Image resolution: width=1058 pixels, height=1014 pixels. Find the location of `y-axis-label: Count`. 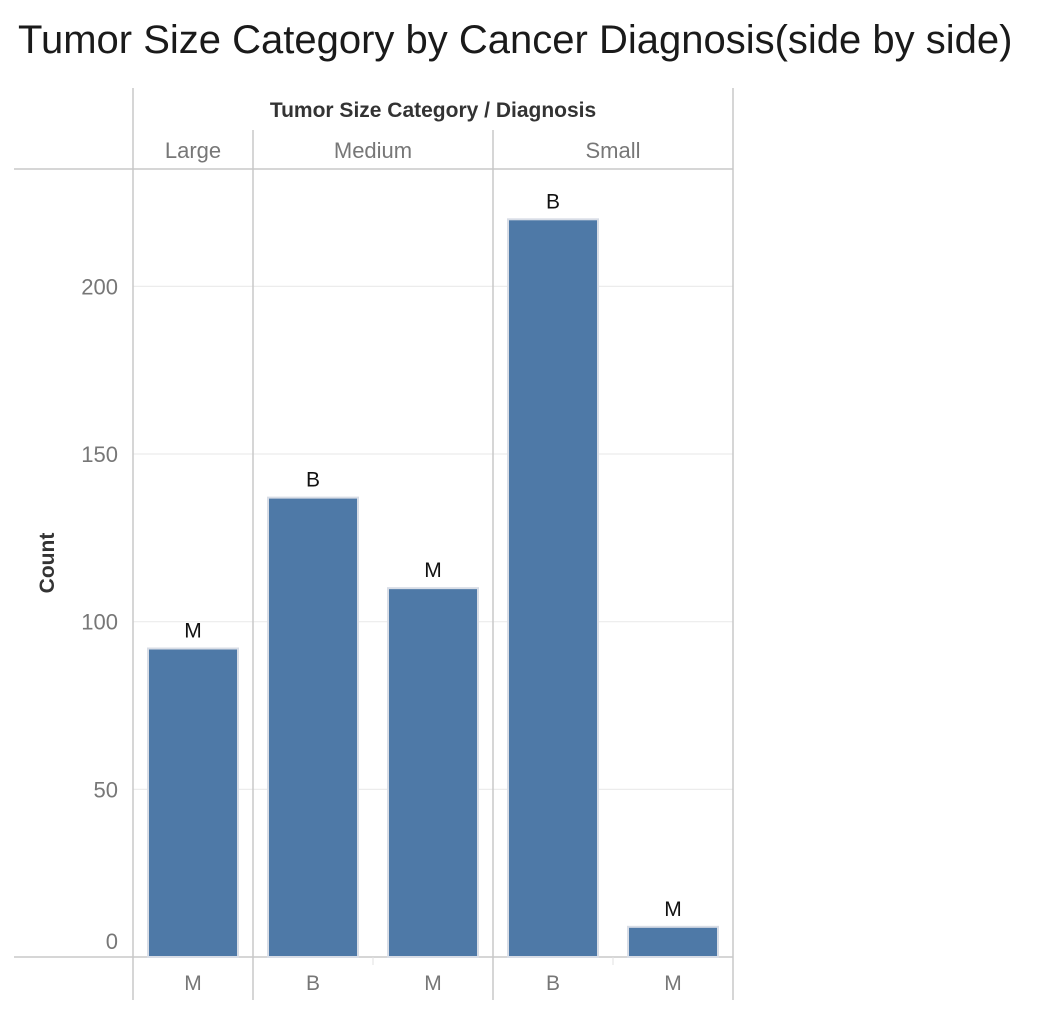

y-axis-label: Count is located at coordinates (47, 563).